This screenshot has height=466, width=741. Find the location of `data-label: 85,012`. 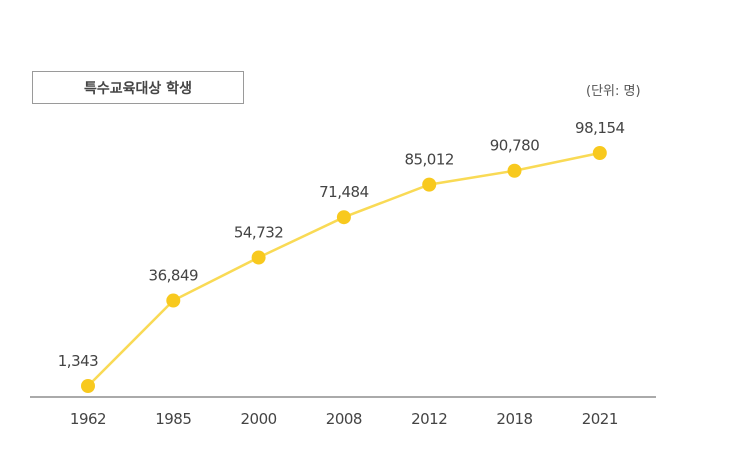

data-label: 85,012 is located at coordinates (429, 160).